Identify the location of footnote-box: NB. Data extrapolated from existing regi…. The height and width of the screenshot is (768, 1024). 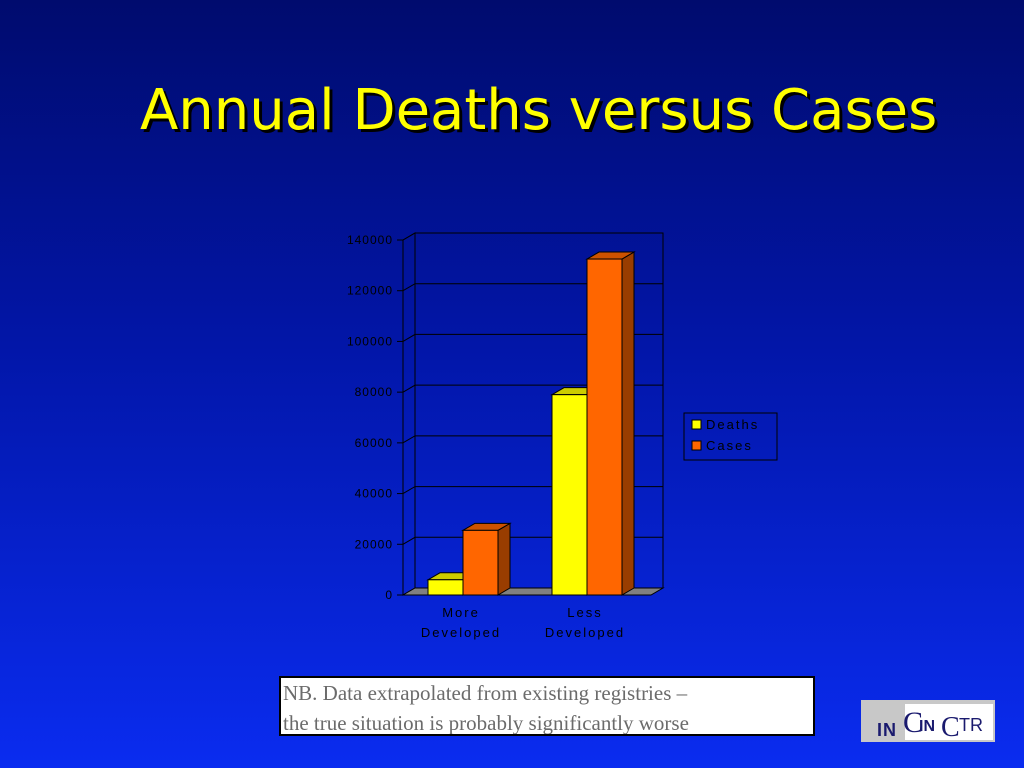
(547, 706).